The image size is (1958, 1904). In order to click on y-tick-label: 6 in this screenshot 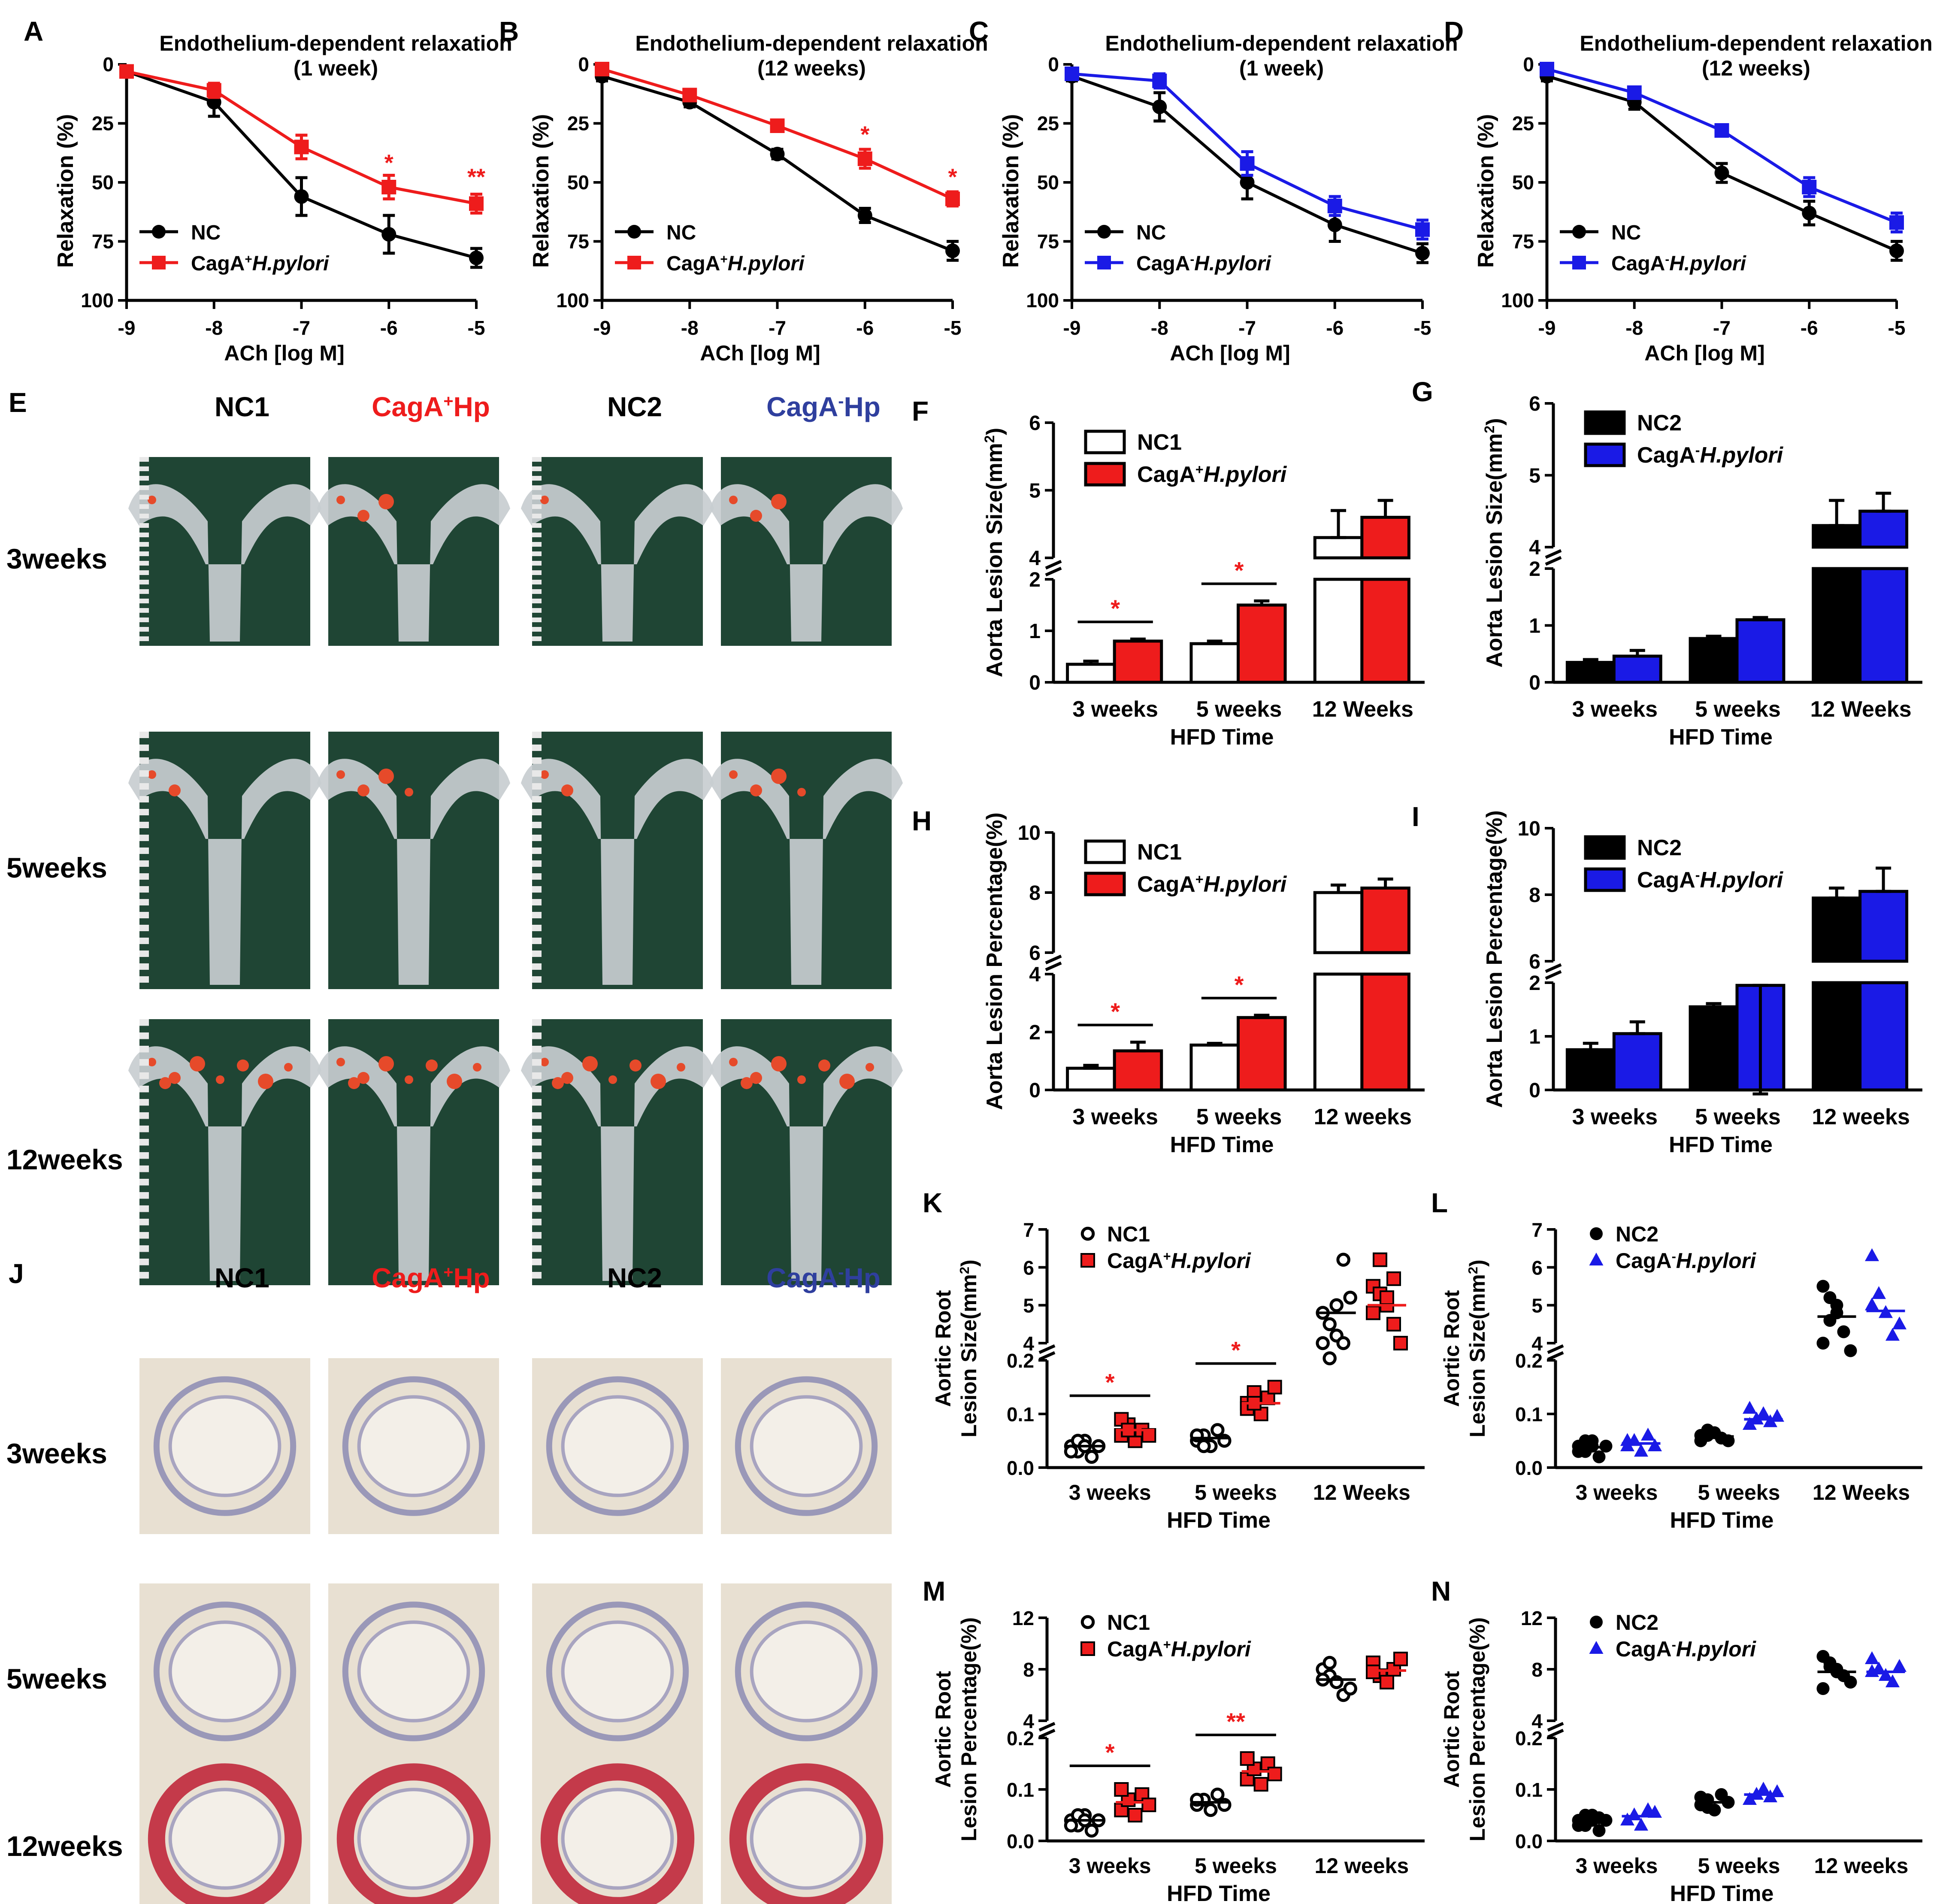, I will do `click(1534, 961)`.